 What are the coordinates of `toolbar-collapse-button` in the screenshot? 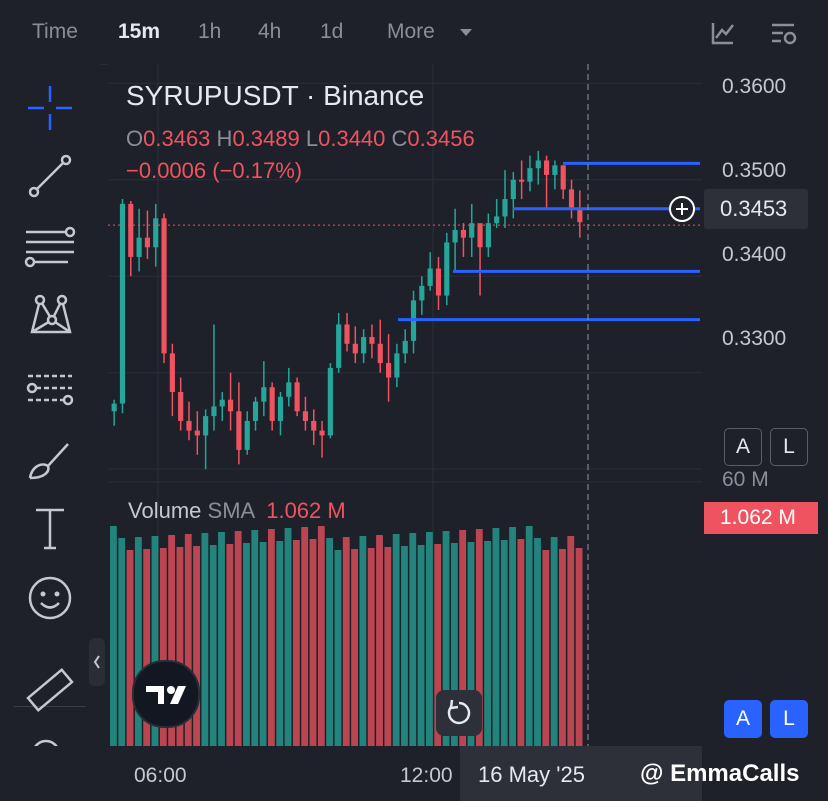 It's located at (97, 662).